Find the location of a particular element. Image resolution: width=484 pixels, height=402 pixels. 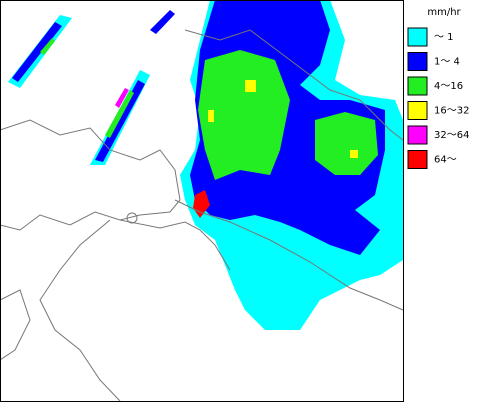

legend-label: 16〜32 is located at coordinates (451, 111).